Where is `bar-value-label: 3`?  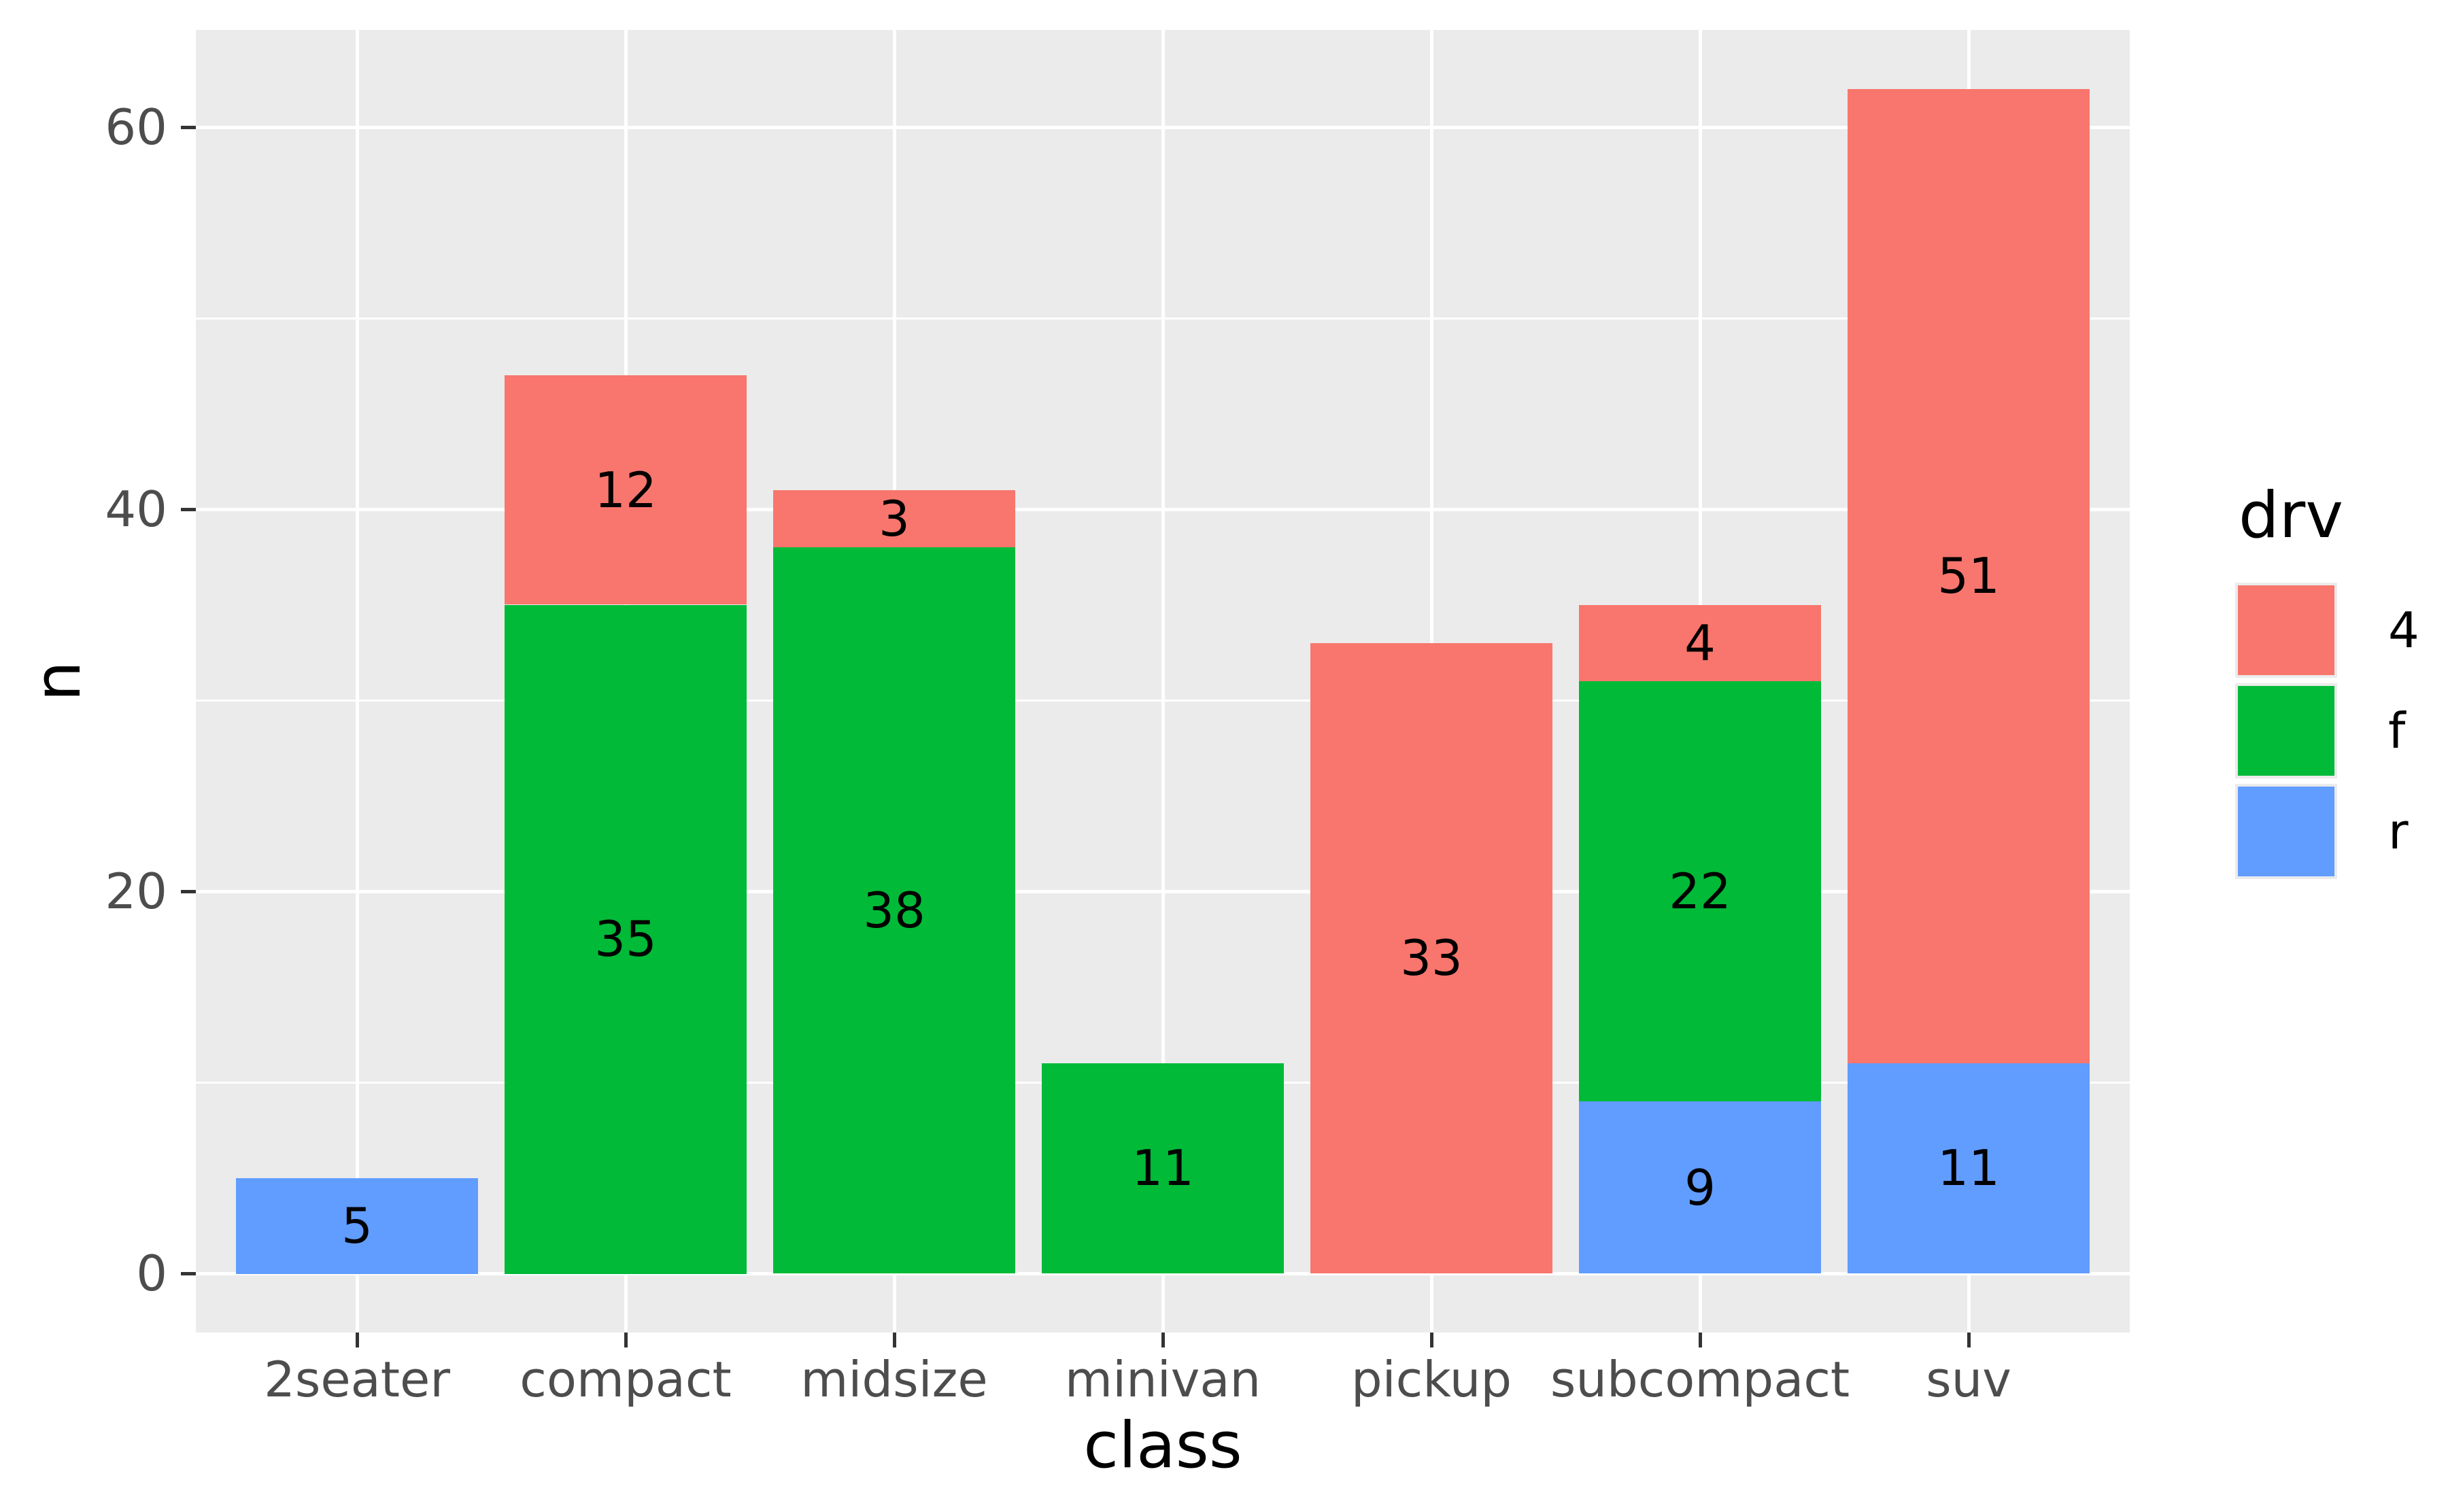
bar-value-label: 3 is located at coordinates (895, 518).